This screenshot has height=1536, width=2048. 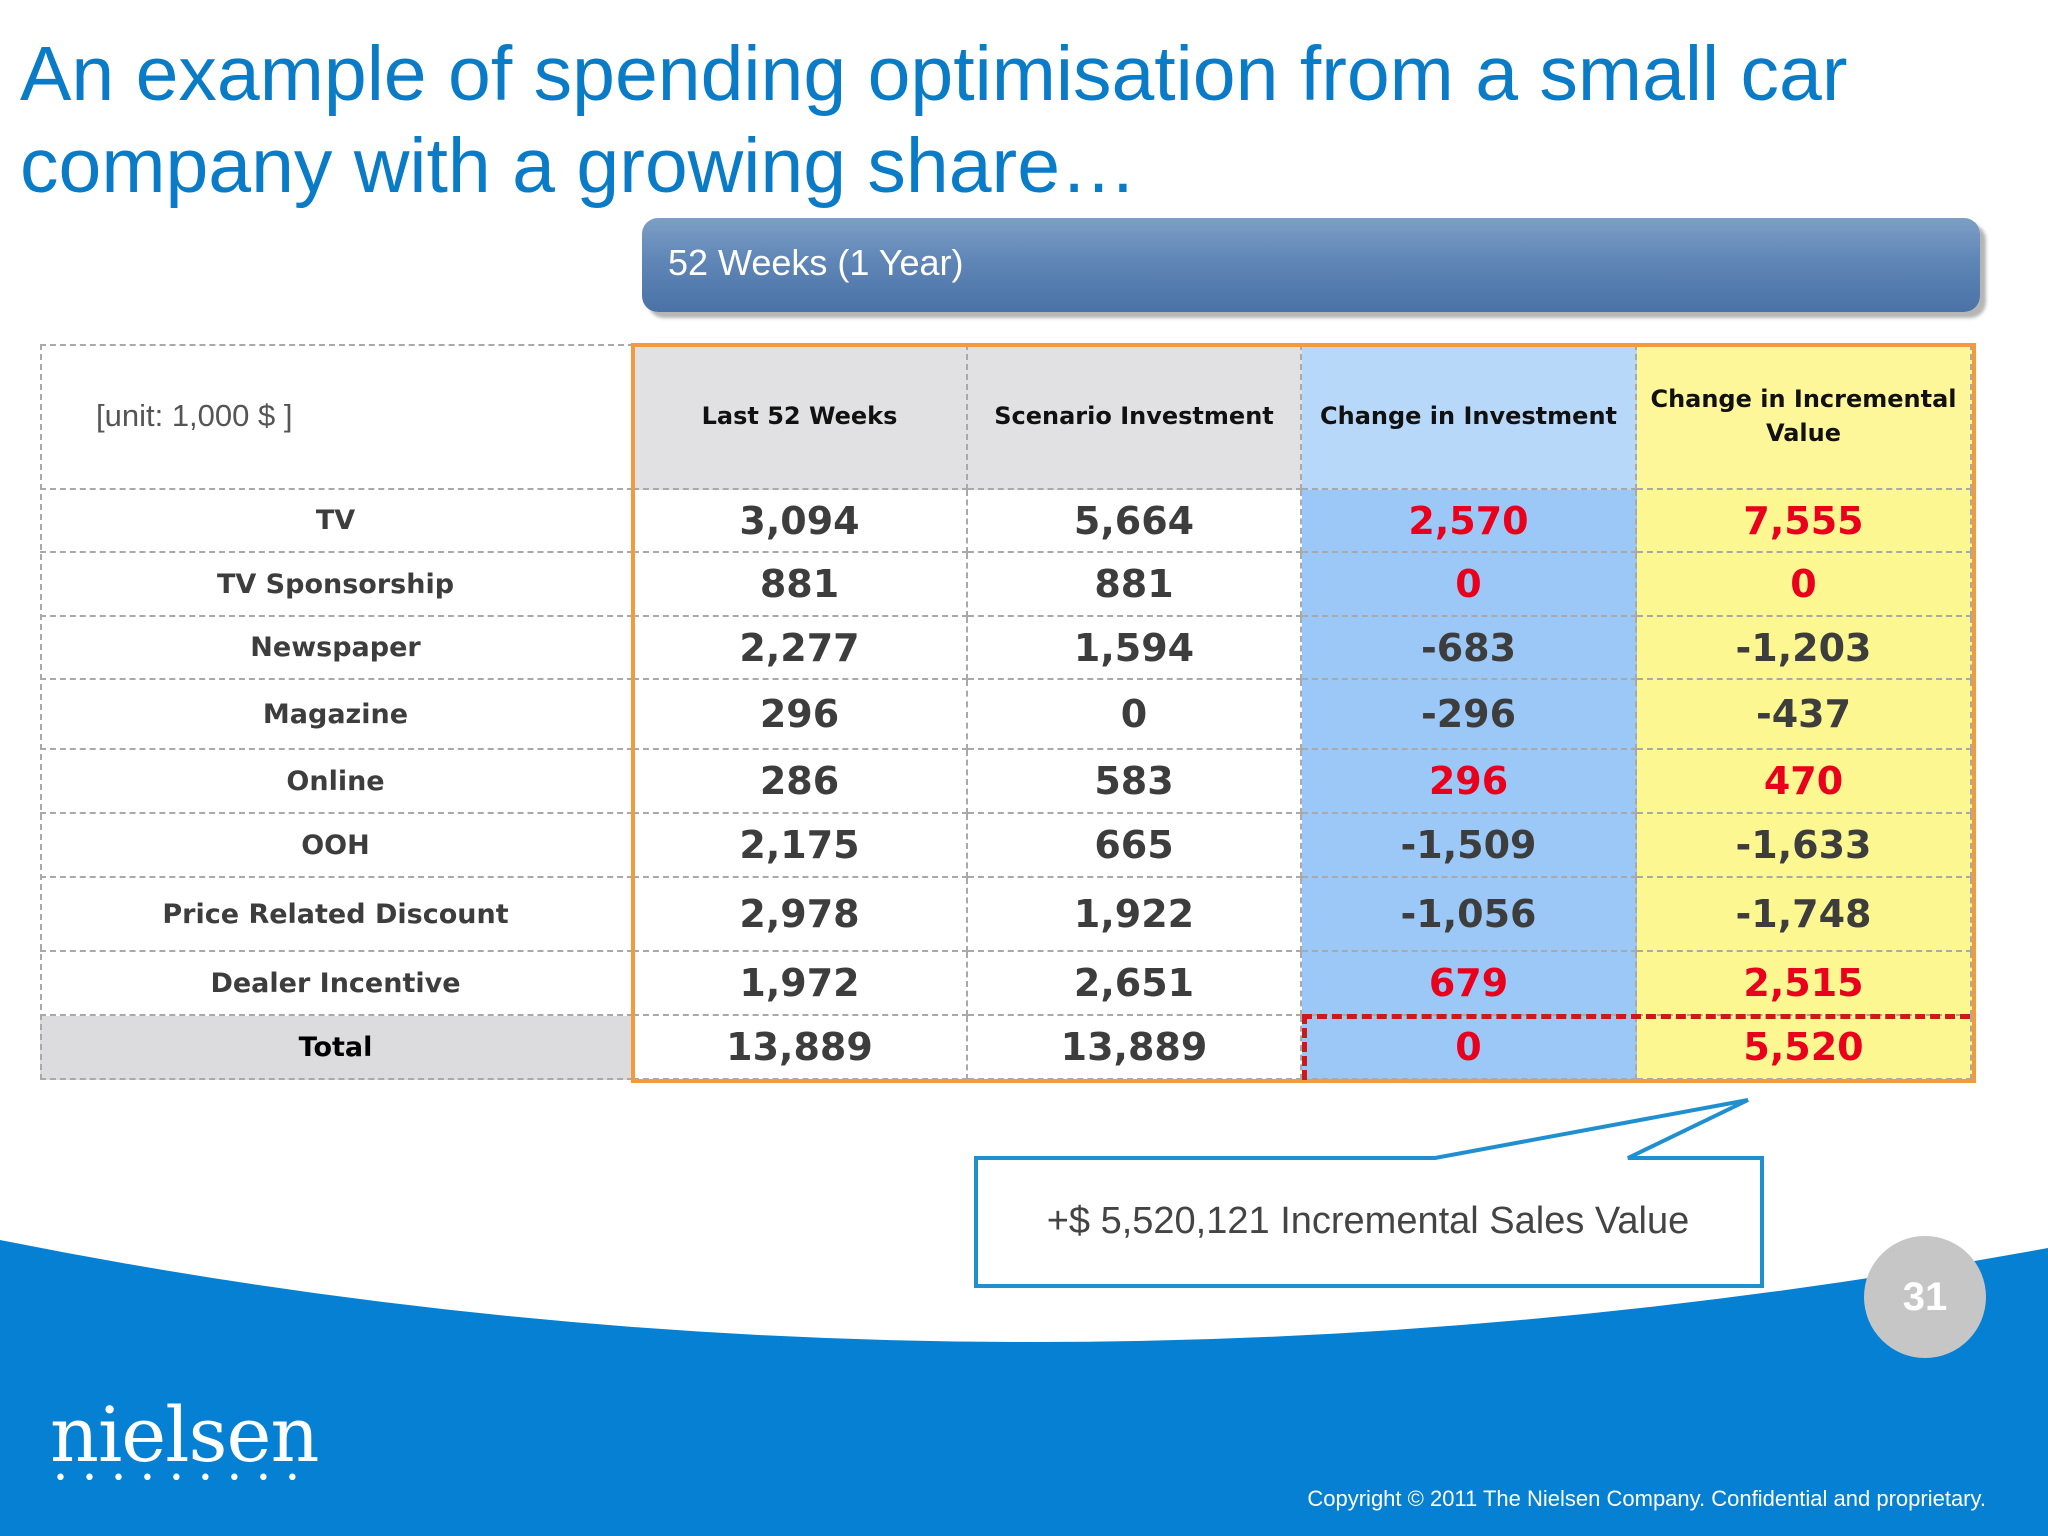 What do you see at coordinates (1804, 915) in the screenshot?
I see `table-cell: -1,748` at bounding box center [1804, 915].